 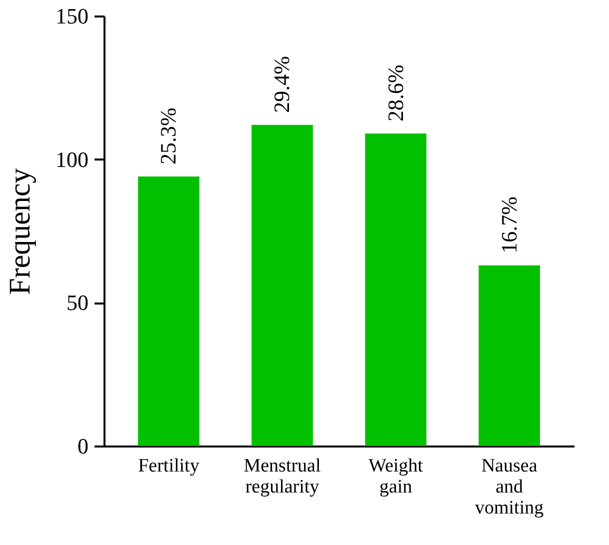 I want to click on annotation: 28.6%, so click(x=395, y=93).